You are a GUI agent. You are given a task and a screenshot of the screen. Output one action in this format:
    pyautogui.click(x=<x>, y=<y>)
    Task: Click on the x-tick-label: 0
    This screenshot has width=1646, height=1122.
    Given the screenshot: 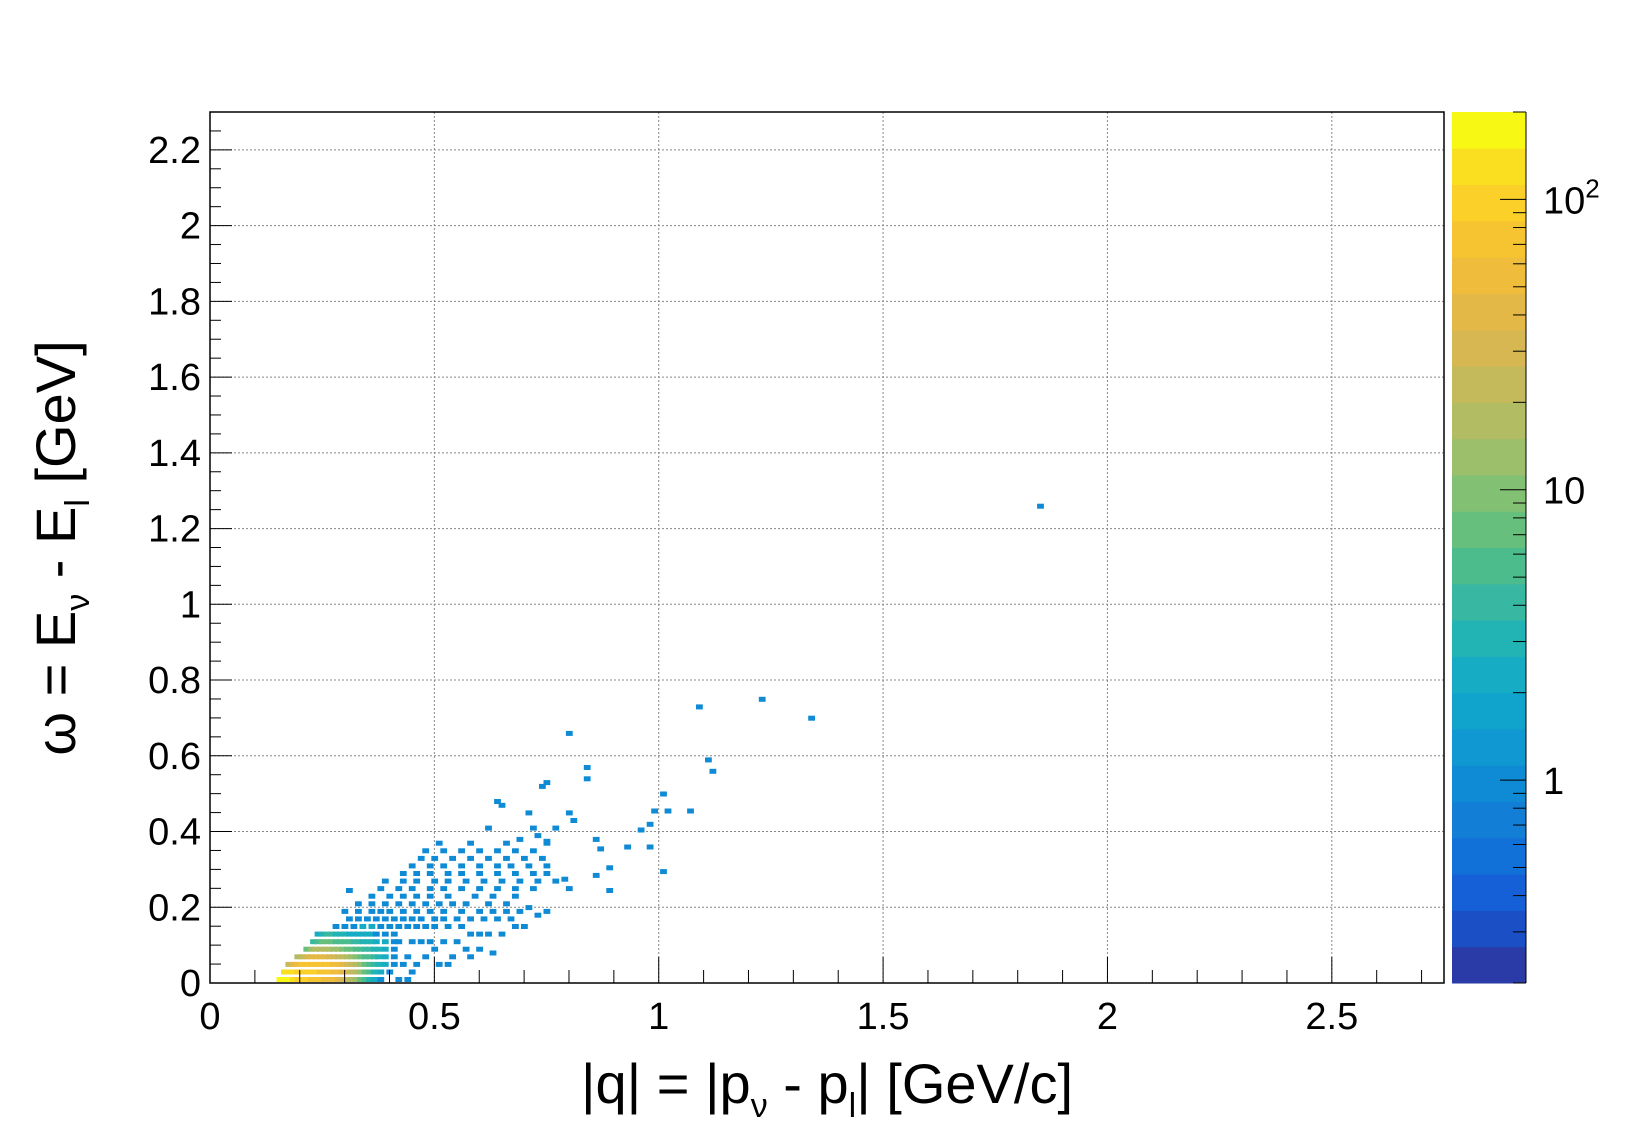 What is the action you would take?
    pyautogui.click(x=209, y=1017)
    